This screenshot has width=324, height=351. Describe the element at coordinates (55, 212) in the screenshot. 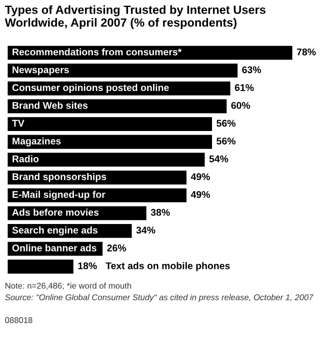

I see `y-tick-label: Ads before movies` at that location.